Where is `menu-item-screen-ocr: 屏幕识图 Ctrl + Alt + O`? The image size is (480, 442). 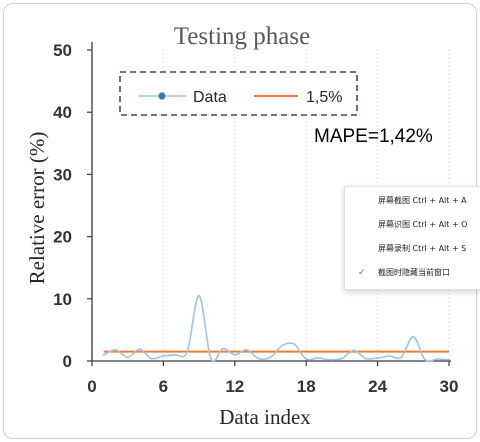 menu-item-screen-ocr: 屏幕识图 Ctrl + Alt + O is located at coordinates (412, 225).